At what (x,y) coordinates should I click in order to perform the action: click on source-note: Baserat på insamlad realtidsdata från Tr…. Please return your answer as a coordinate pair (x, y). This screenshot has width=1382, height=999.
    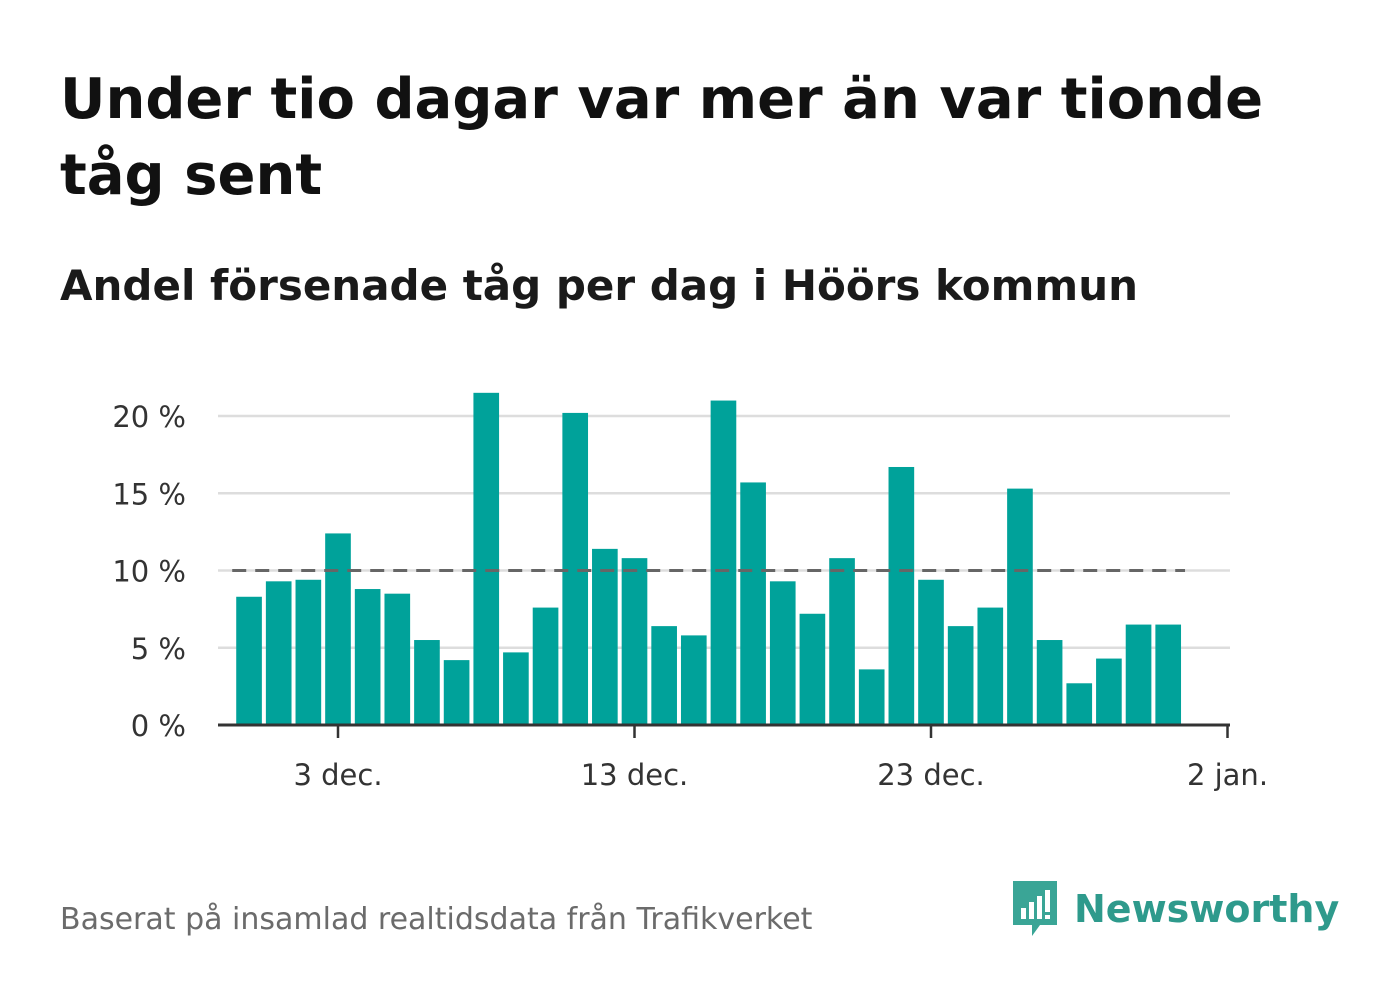
    Looking at the image, I should click on (436, 919).